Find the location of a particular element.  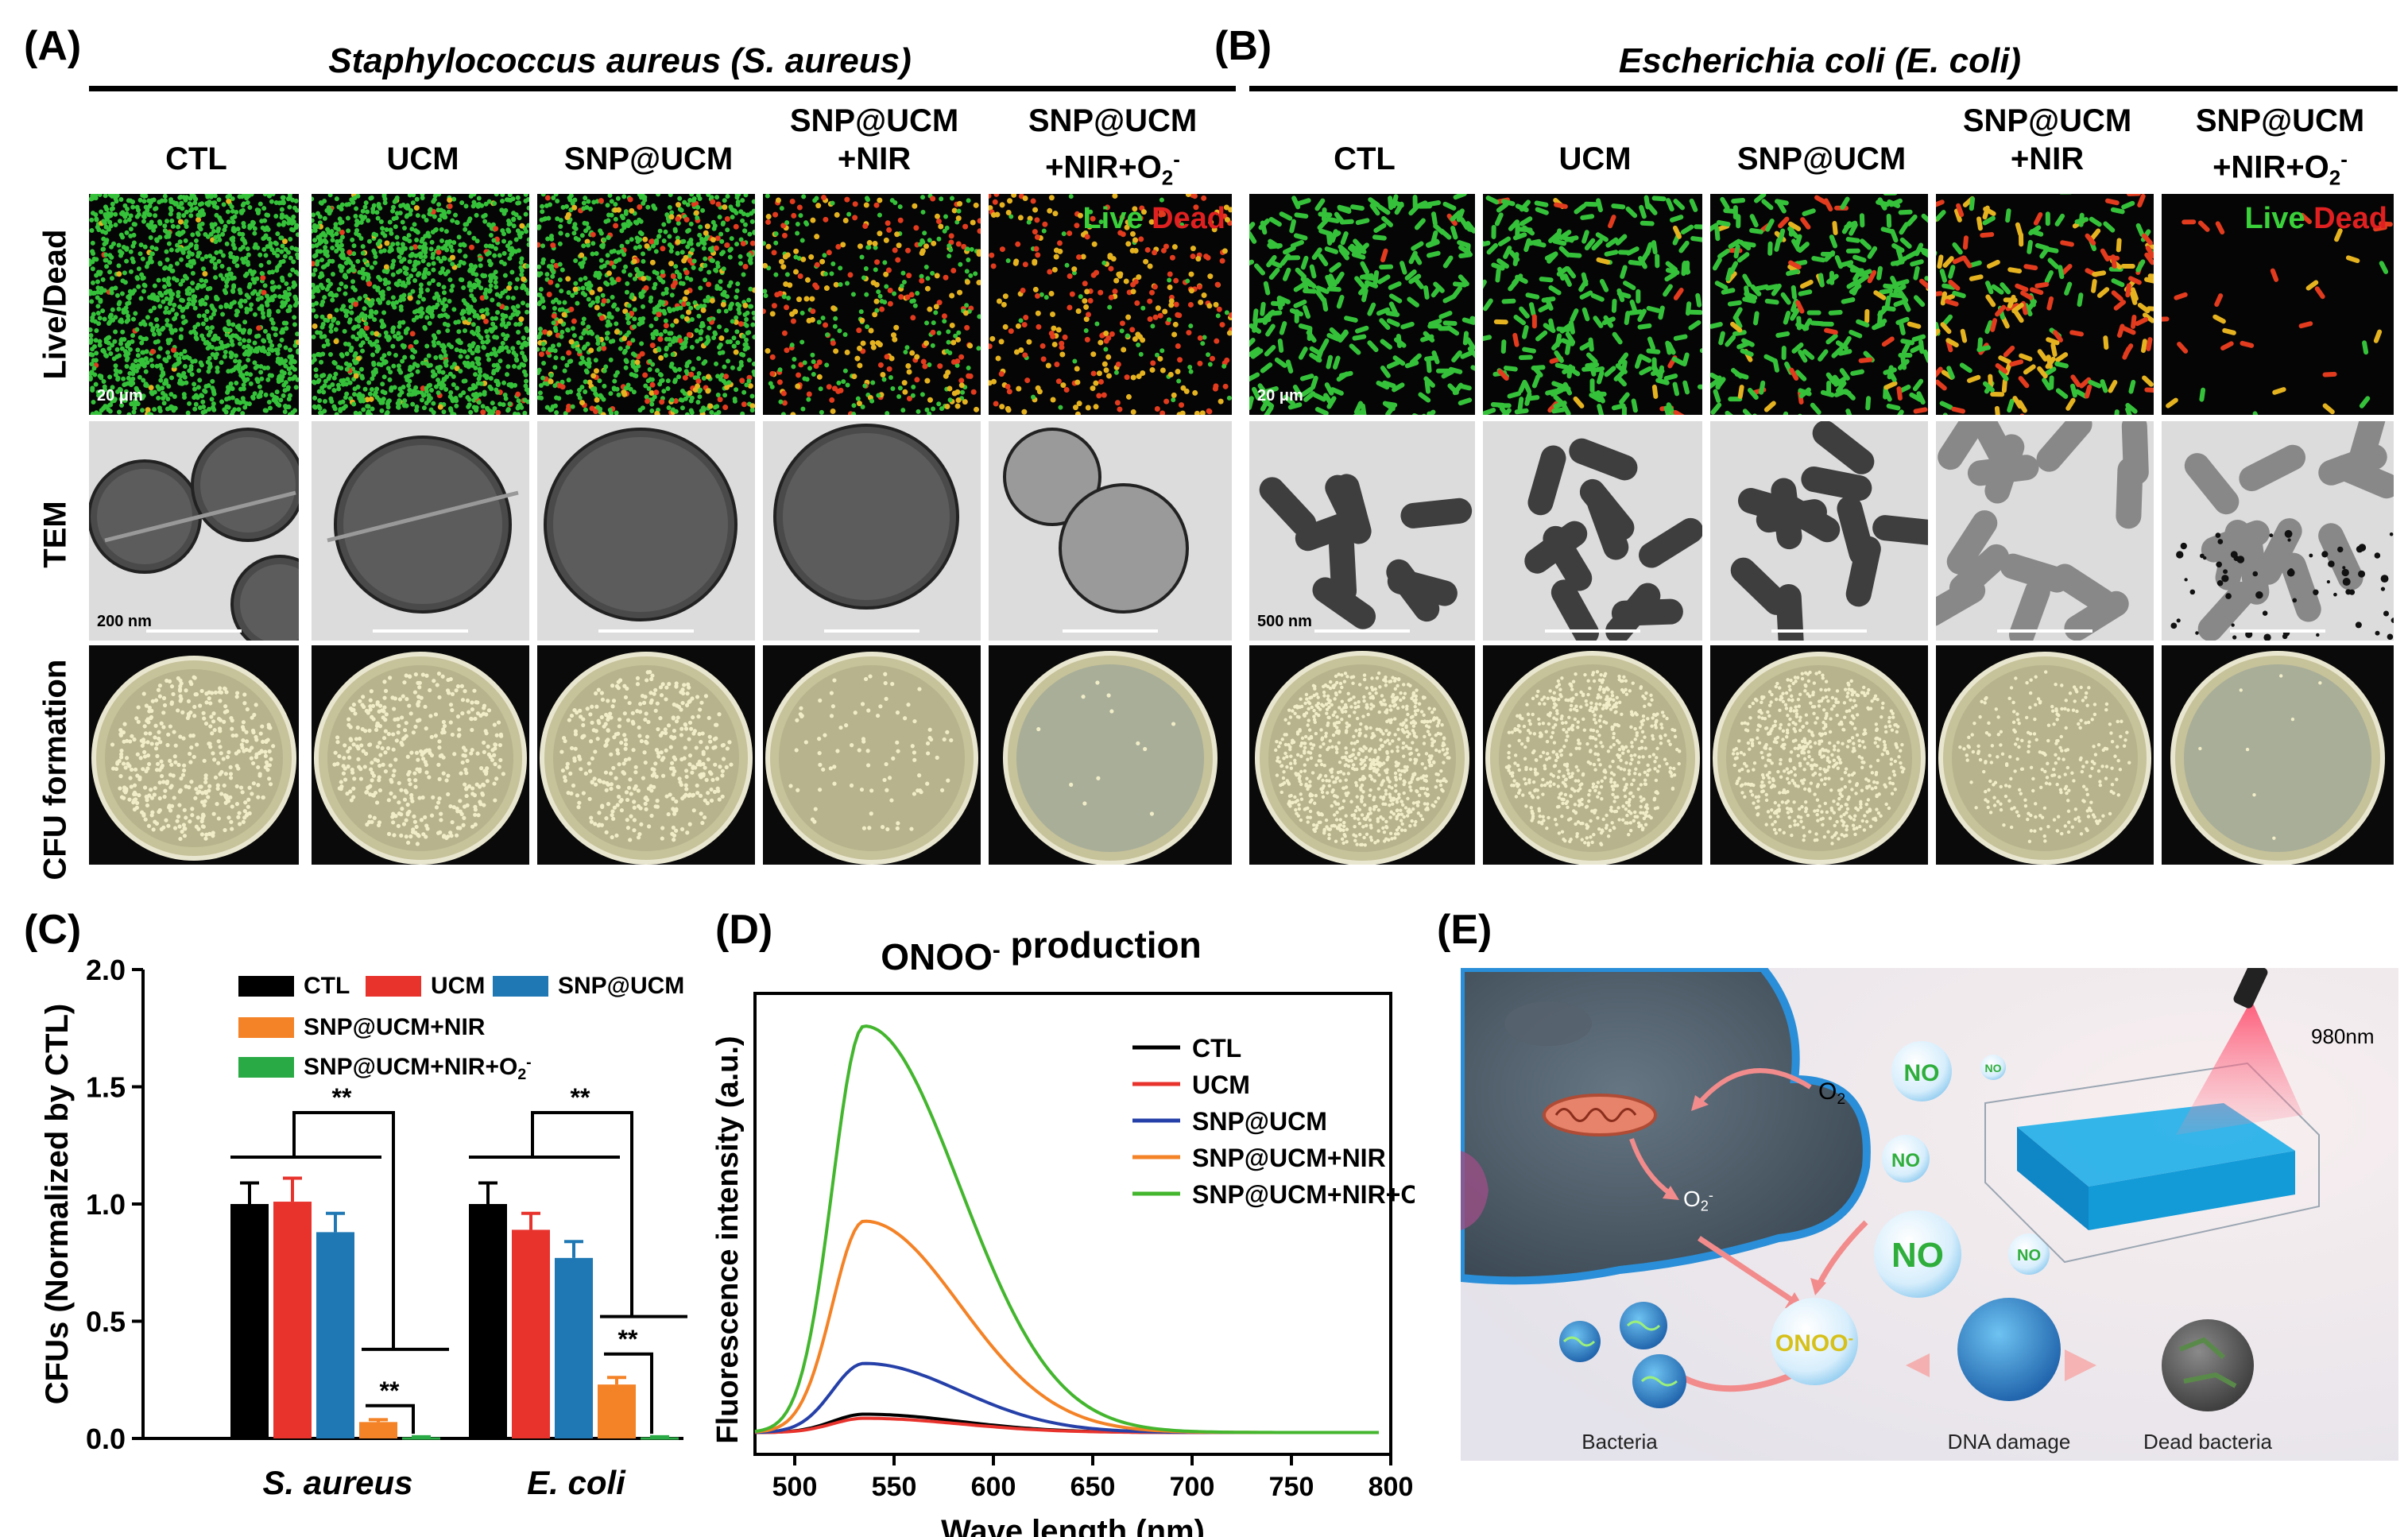

b-live-dead-image-0: 20 μm is located at coordinates (1362, 304).